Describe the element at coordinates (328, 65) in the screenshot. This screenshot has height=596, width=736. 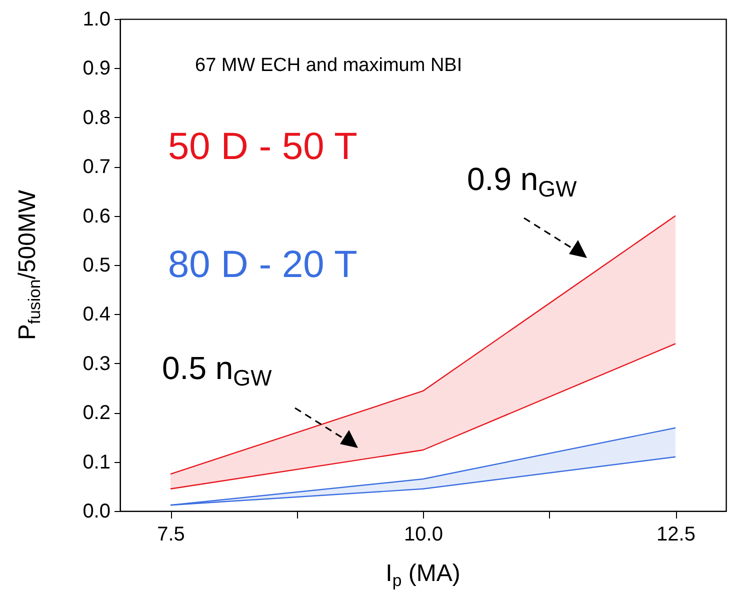
I see `annotation: 67 MW ECH and maximum NBI` at that location.